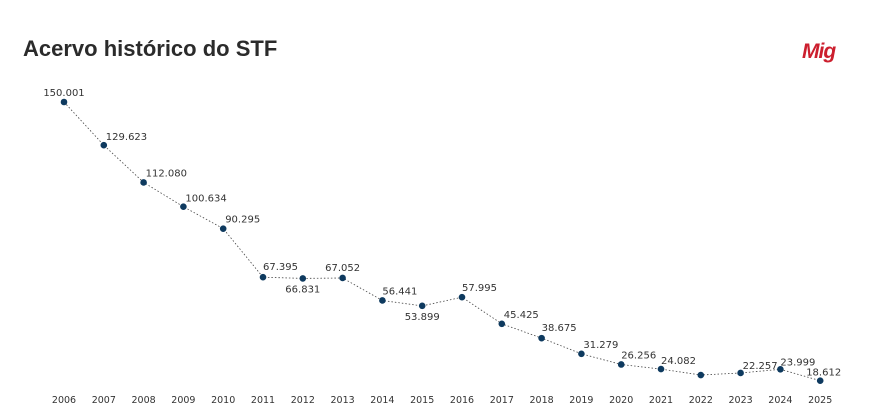 This screenshot has width=881, height=419. What do you see at coordinates (819, 51) in the screenshot?
I see `brand-logo: Mig` at bounding box center [819, 51].